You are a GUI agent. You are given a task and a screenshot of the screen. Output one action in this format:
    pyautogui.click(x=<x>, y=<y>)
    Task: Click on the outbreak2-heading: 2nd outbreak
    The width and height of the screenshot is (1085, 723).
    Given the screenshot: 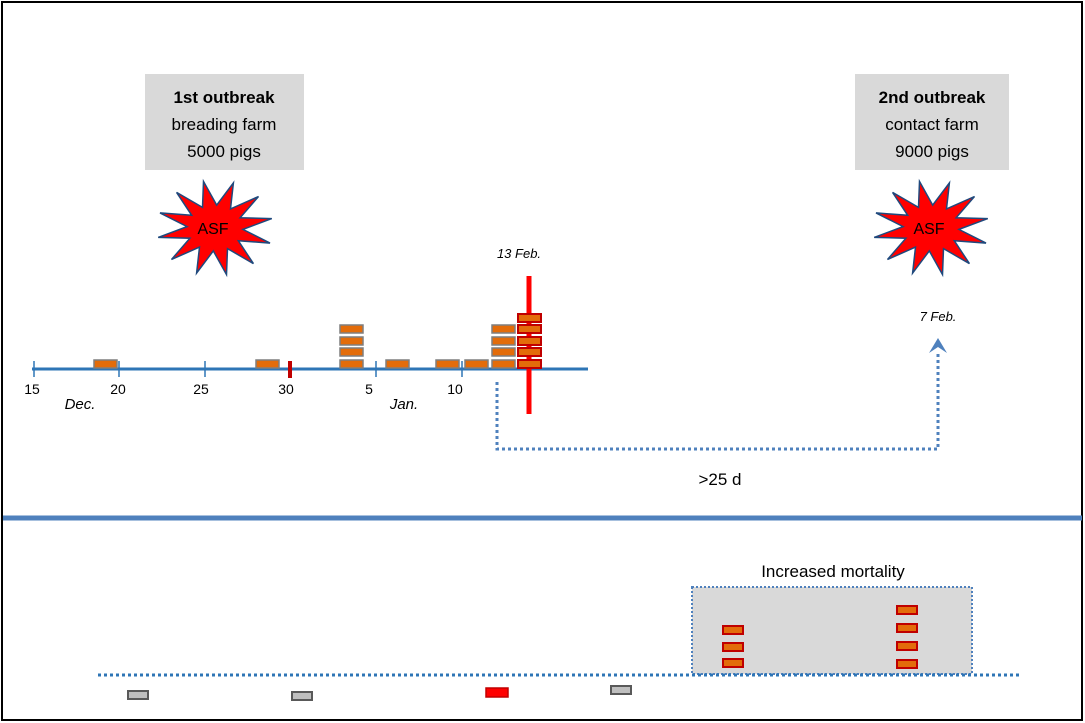 What is the action you would take?
    pyautogui.click(x=932, y=97)
    